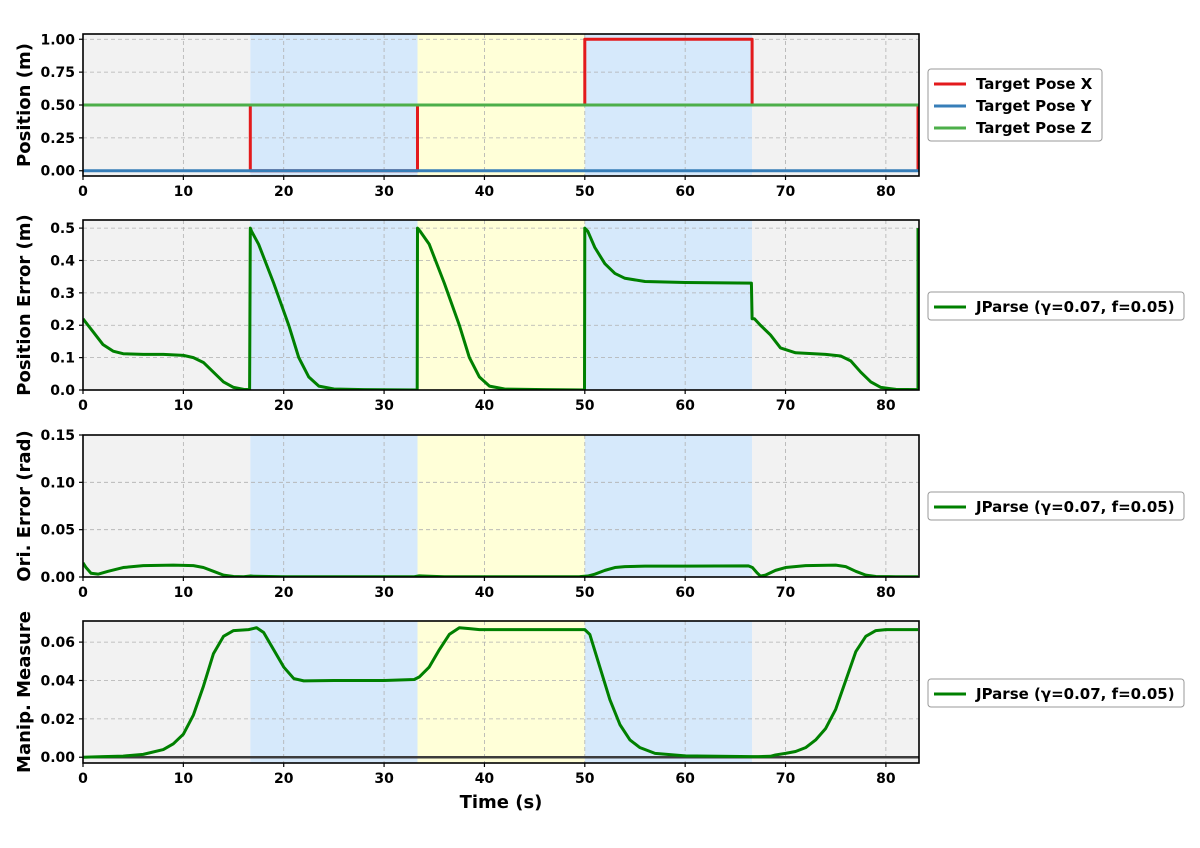 This screenshot has height=848, width=1200. What do you see at coordinates (62, 229) in the screenshot?
I see `y-tick-label: 0.5` at bounding box center [62, 229].